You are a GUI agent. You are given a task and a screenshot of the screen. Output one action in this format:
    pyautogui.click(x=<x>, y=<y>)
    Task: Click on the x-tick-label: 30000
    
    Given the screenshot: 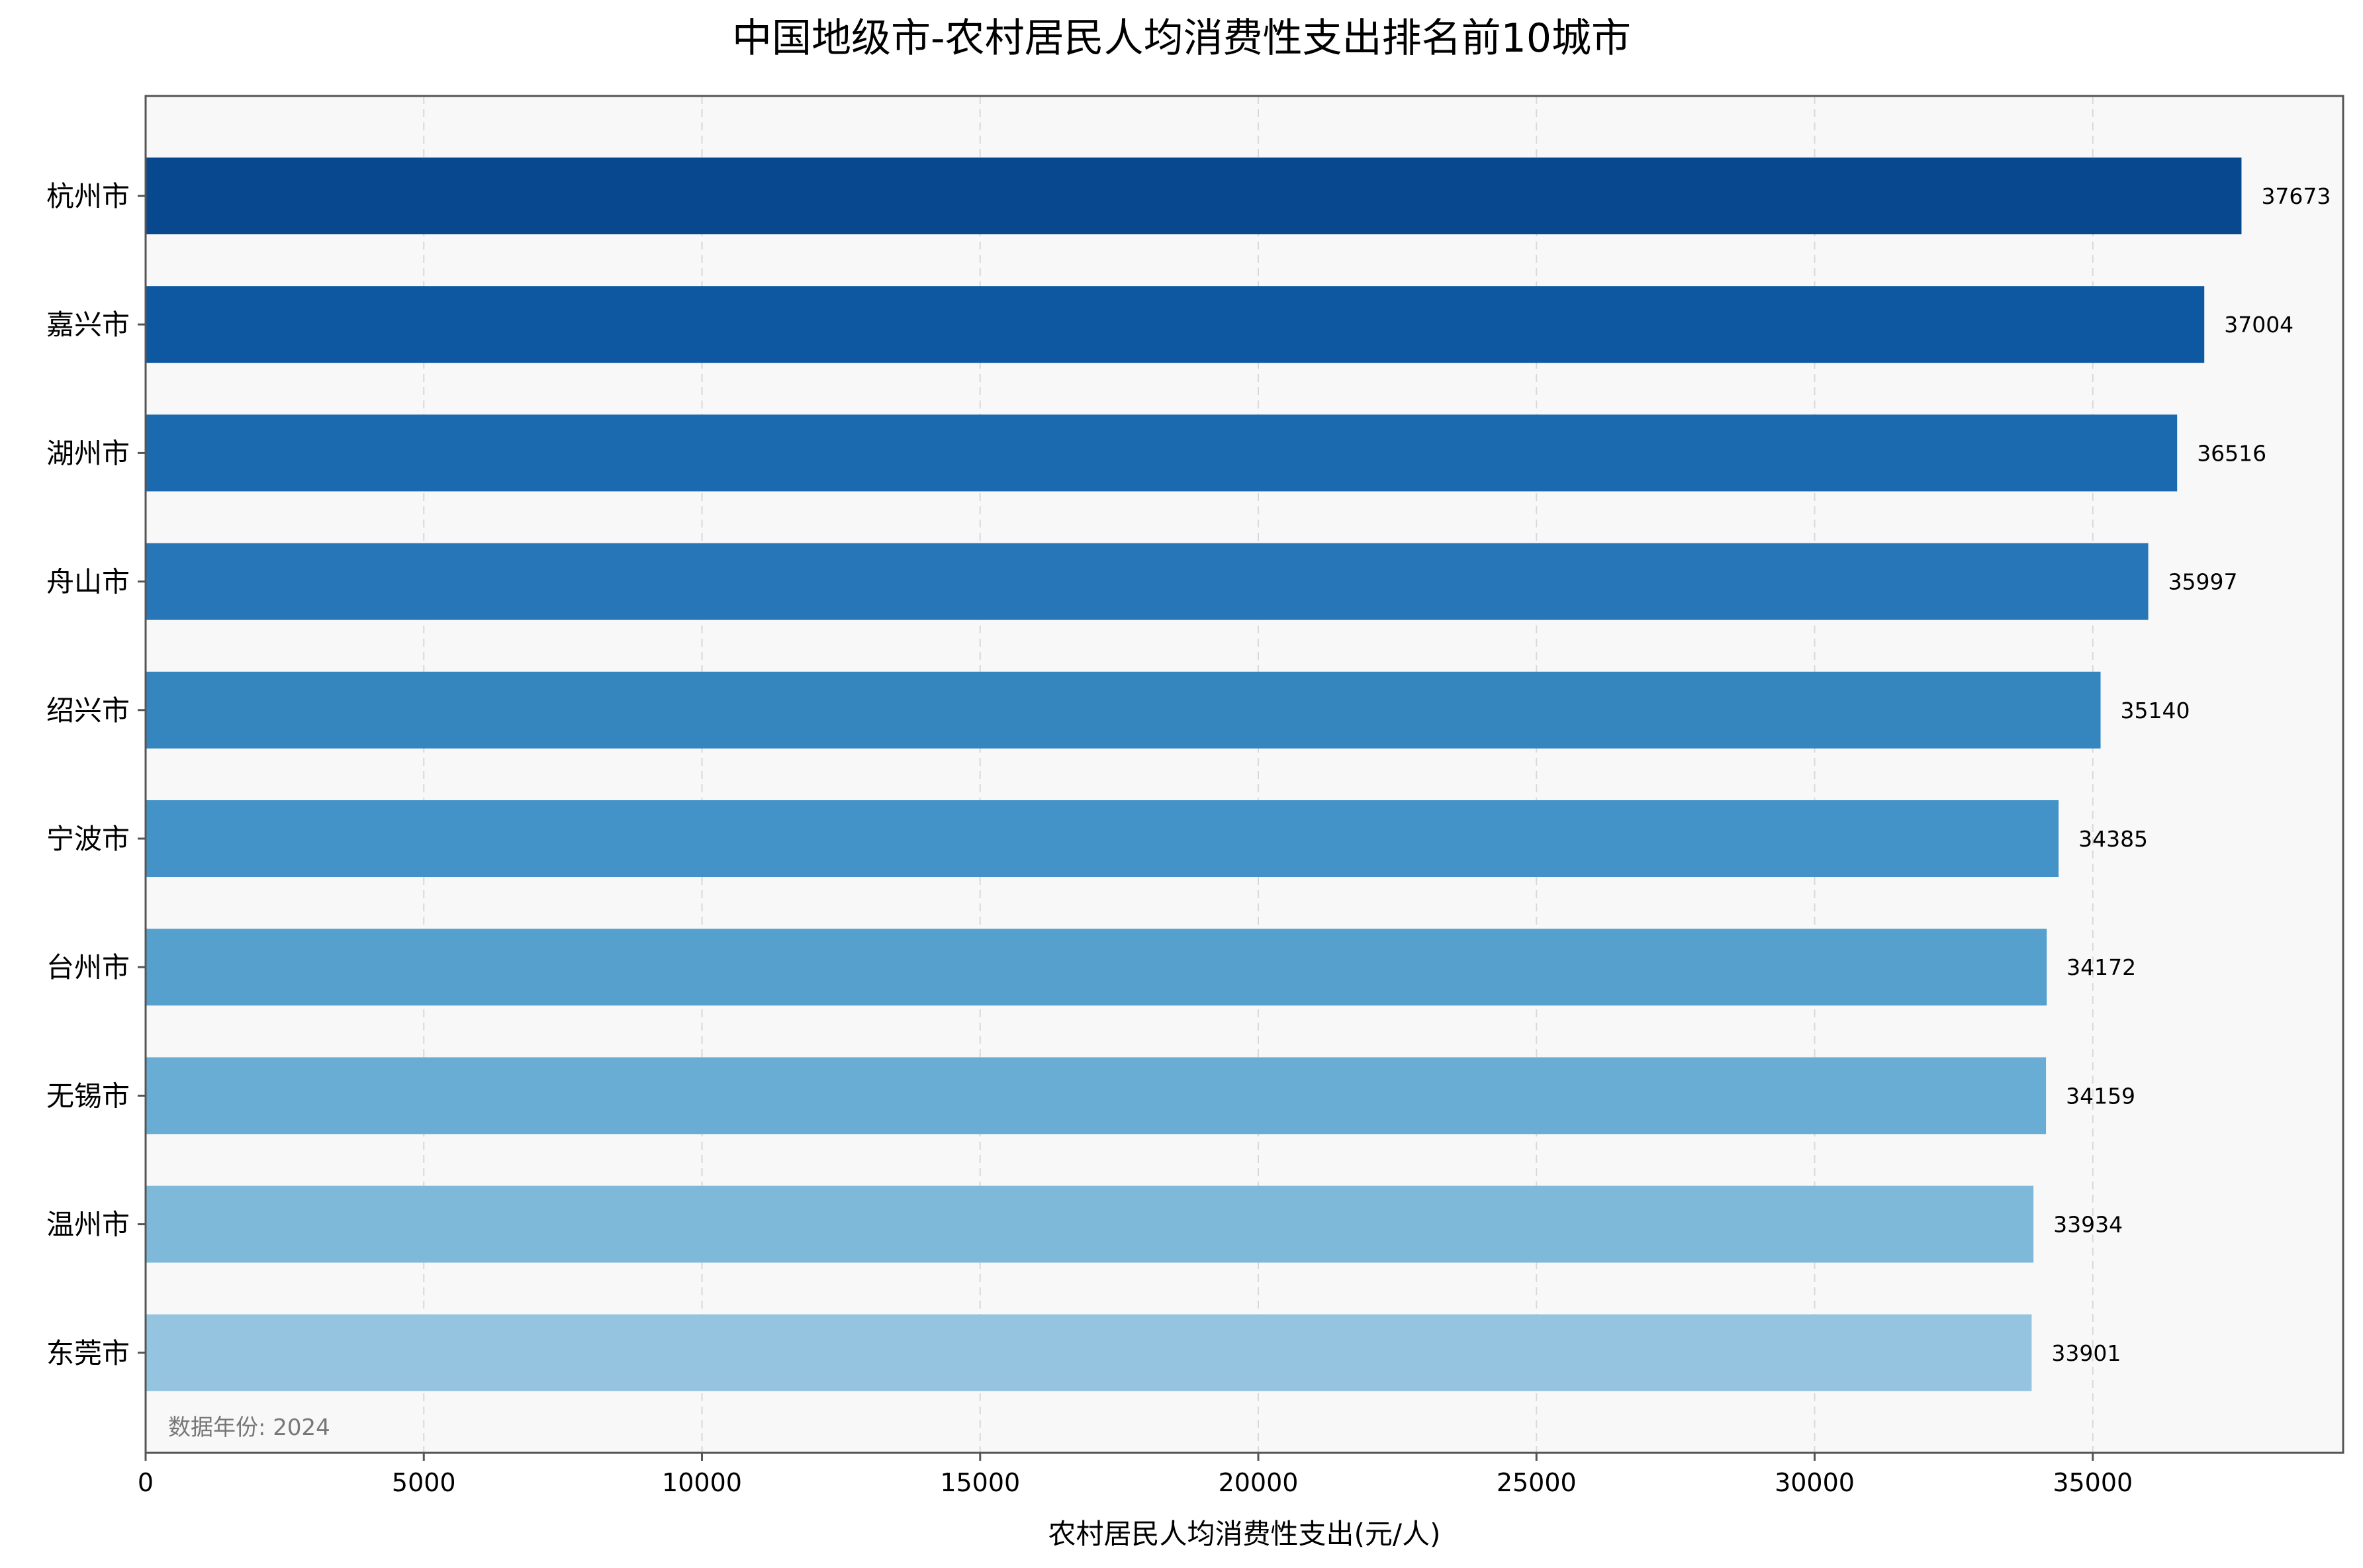 What is the action you would take?
    pyautogui.click(x=1815, y=1482)
    